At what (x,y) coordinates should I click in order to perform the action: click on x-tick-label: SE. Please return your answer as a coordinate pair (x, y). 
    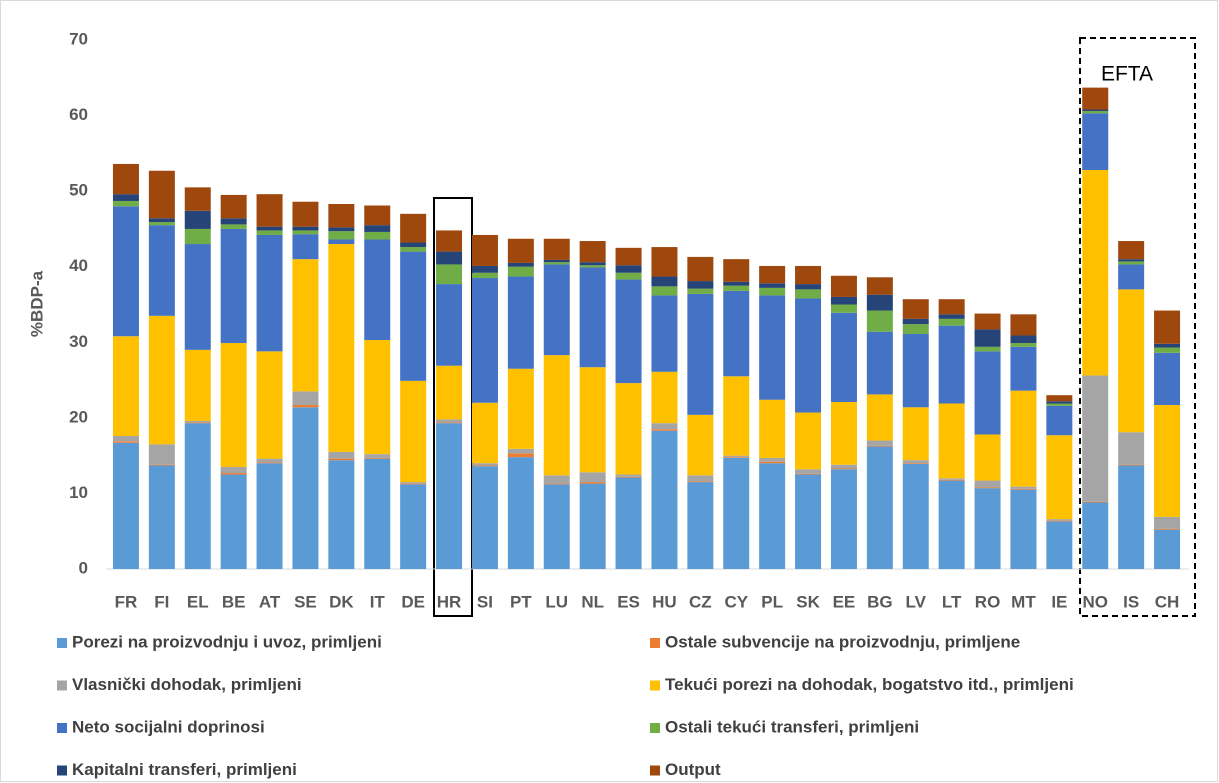
    Looking at the image, I should click on (305, 601).